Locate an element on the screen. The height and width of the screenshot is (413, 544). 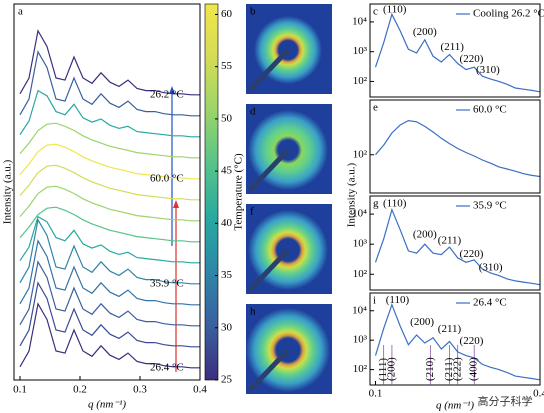
legend-label: 26.4 °C is located at coordinates (490, 303).